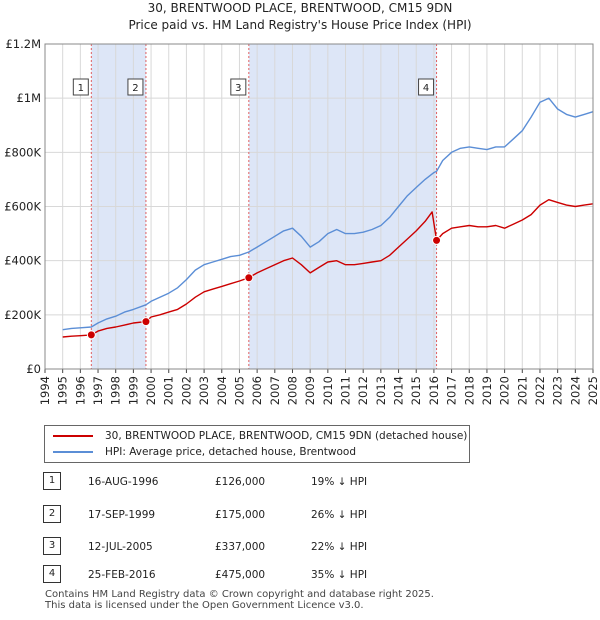  I want to click on sale-date: 12-JUL-2005, so click(120, 547).